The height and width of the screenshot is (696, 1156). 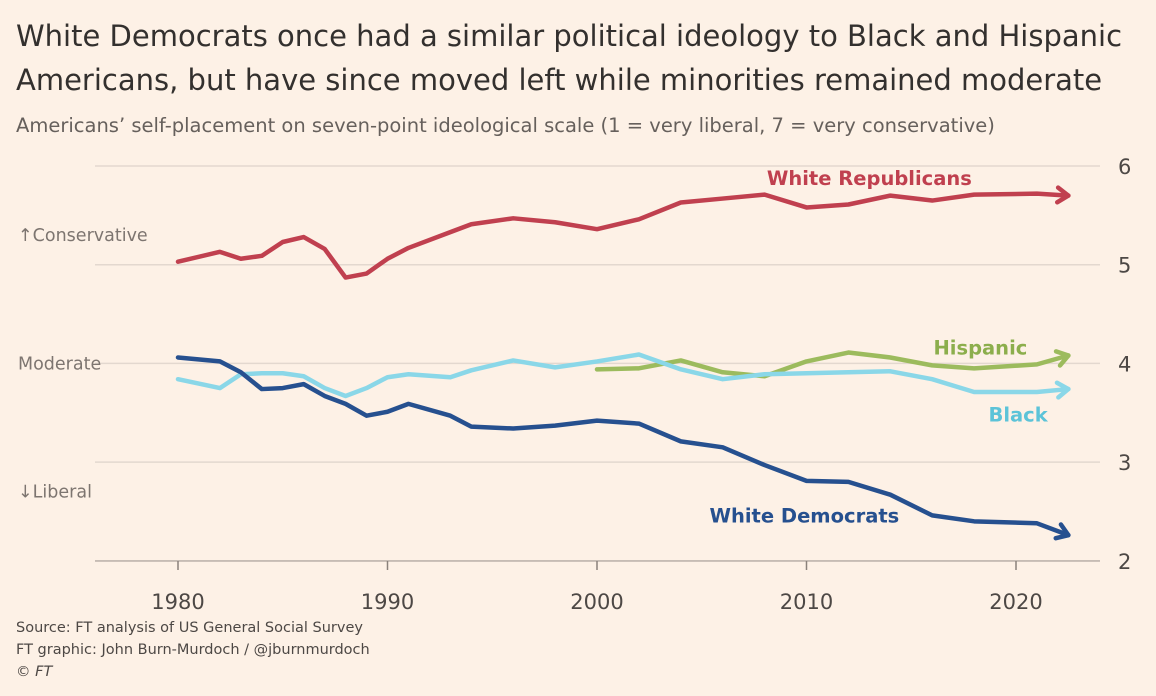 What do you see at coordinates (1062, 358) in the screenshot?
I see `arrow-head-hispanic` at bounding box center [1062, 358].